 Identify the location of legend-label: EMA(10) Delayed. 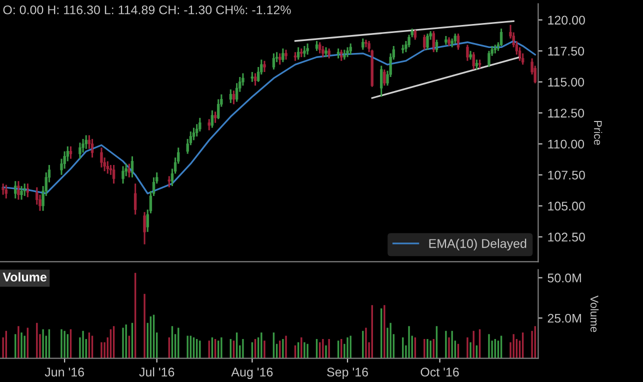
(477, 244).